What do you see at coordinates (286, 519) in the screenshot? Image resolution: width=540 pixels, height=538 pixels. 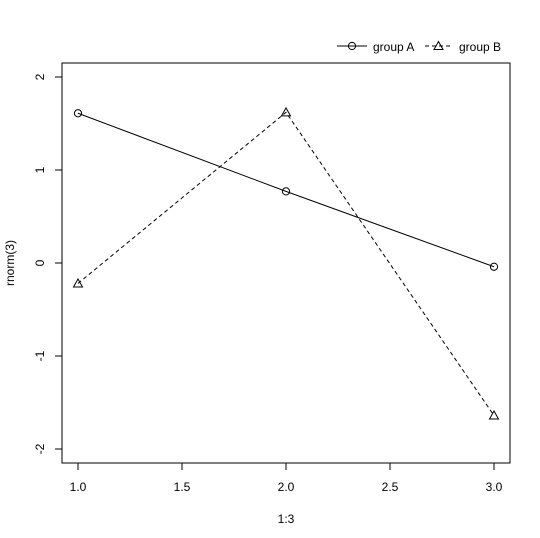 I see `x-axis-label: 1:3` at bounding box center [286, 519].